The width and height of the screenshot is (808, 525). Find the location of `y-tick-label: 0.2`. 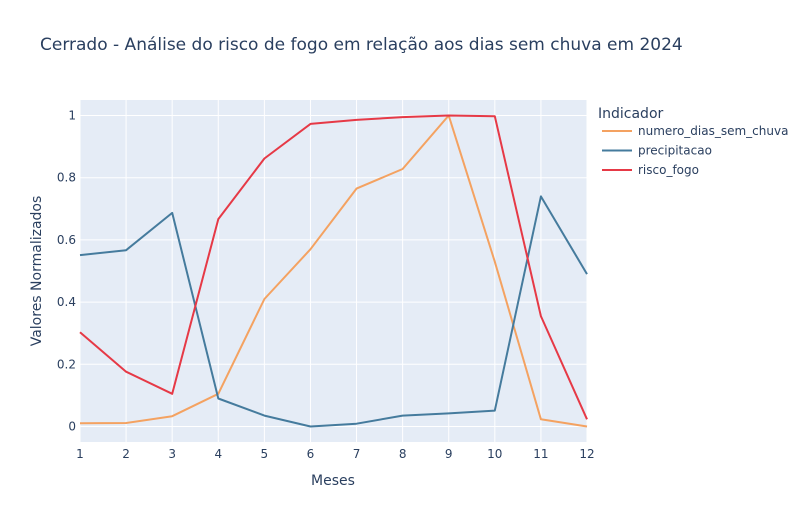

y-tick-label: 0.2 is located at coordinates (66, 364).